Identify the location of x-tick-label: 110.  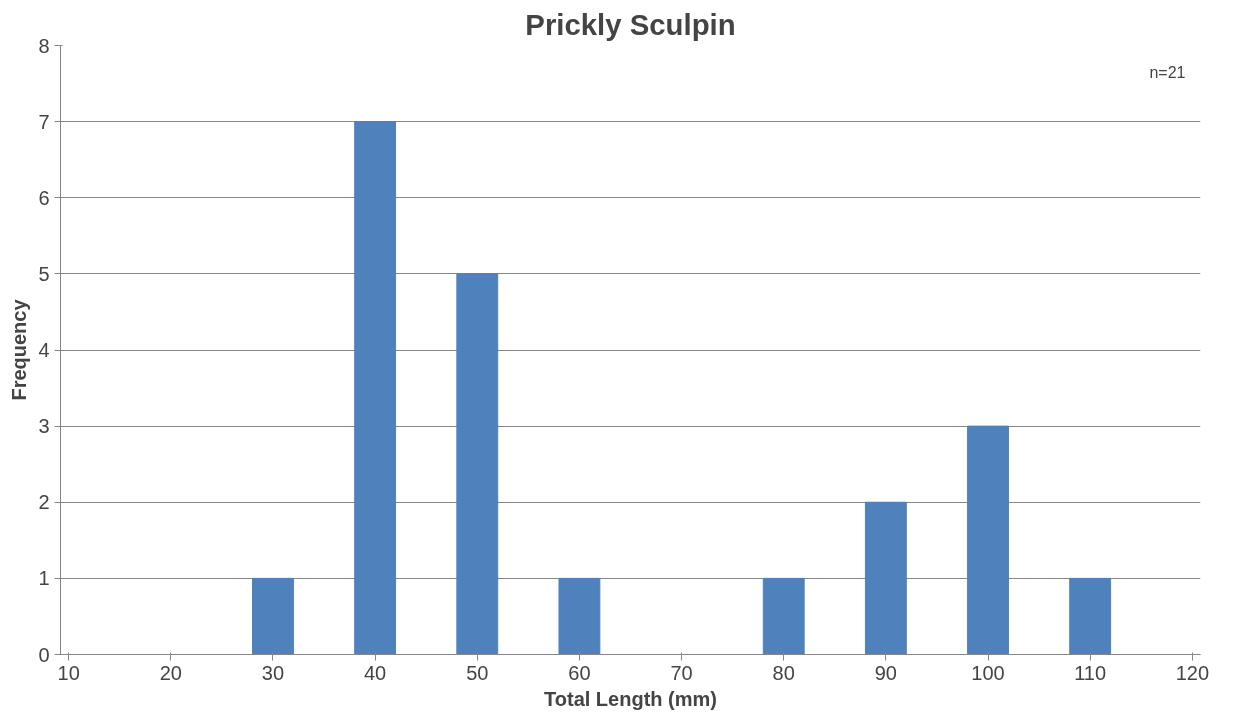
(1090, 672).